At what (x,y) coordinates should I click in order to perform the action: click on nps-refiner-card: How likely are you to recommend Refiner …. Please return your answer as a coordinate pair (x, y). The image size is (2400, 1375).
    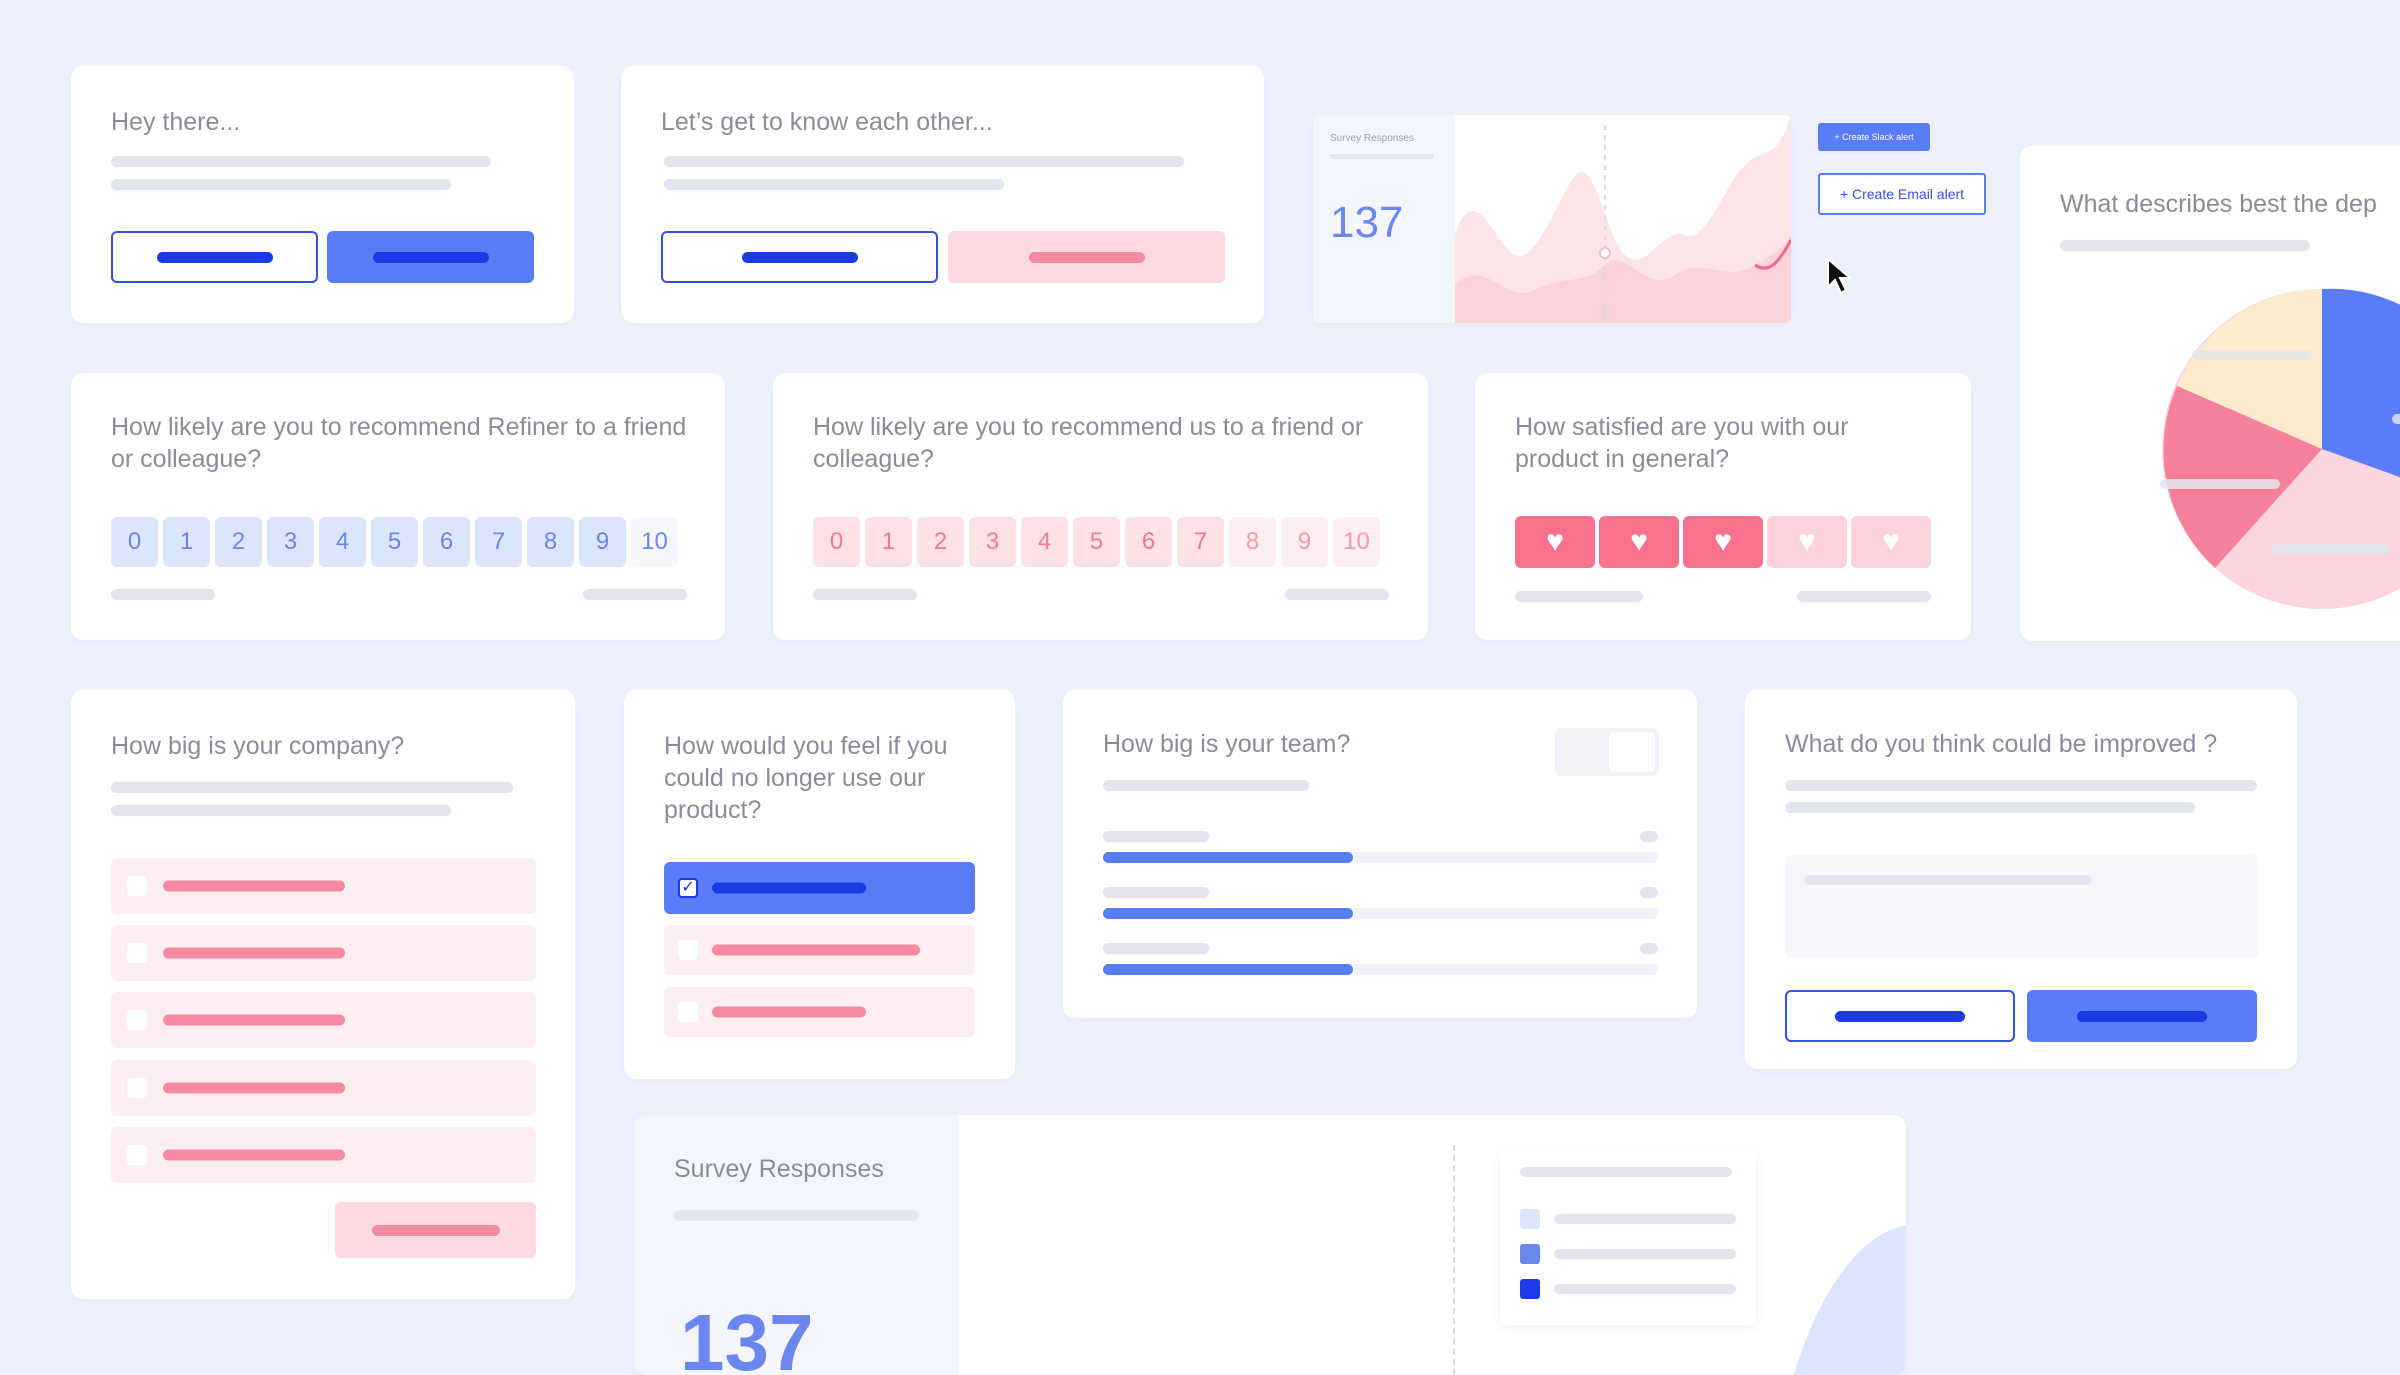
    Looking at the image, I should click on (398, 506).